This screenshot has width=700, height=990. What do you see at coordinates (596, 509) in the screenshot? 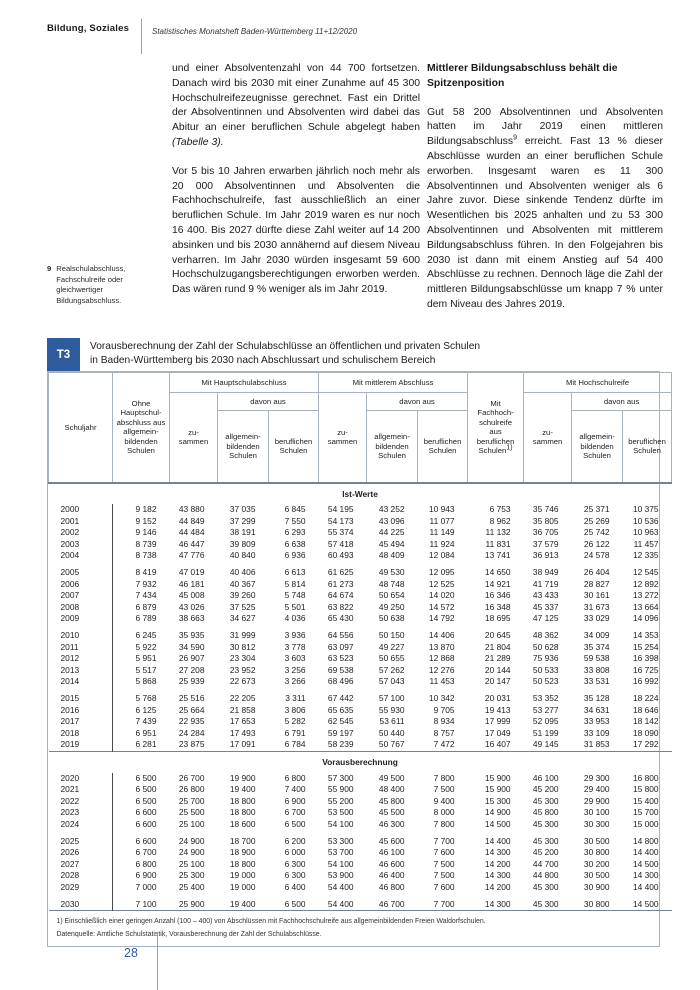
I see `value-cell: 25 371` at bounding box center [596, 509].